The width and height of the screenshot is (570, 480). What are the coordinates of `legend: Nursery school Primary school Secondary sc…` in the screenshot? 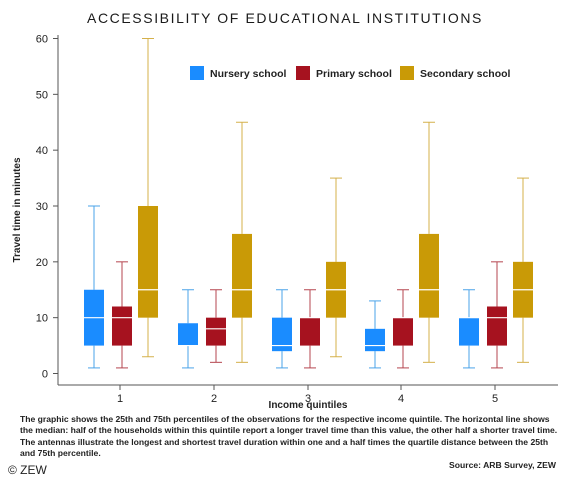 It's located at (350, 73).